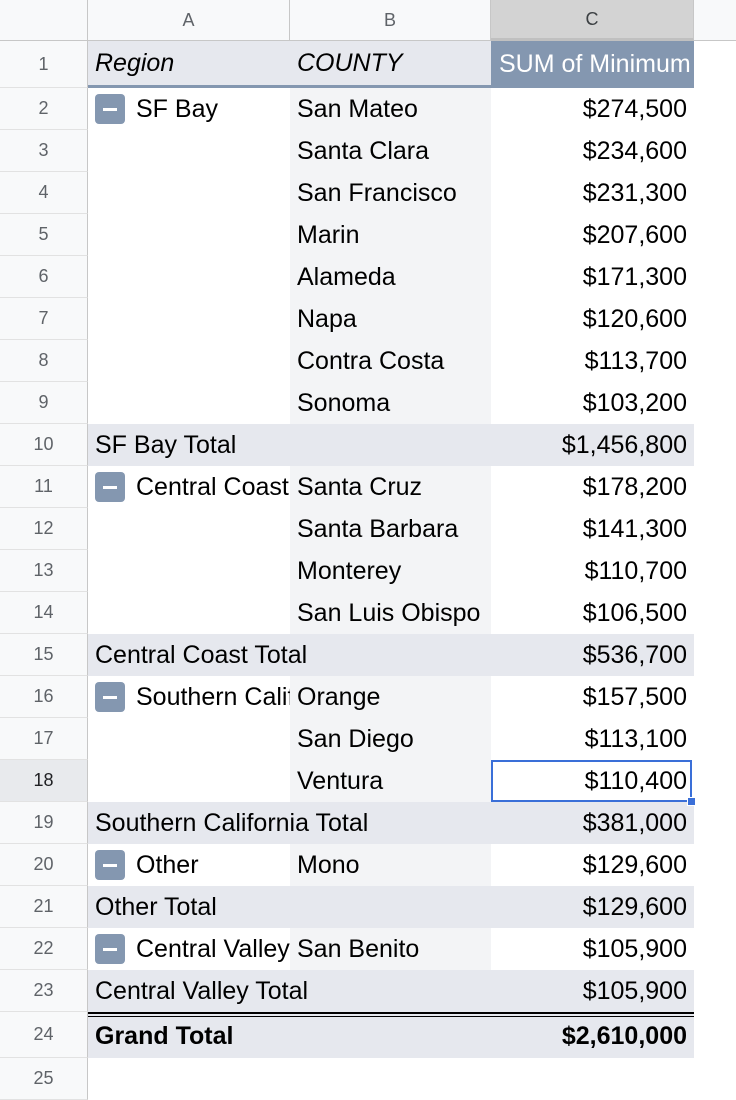 The image size is (736, 1100). What do you see at coordinates (189, 64) in the screenshot?
I see `pivot-header-region: Region` at bounding box center [189, 64].